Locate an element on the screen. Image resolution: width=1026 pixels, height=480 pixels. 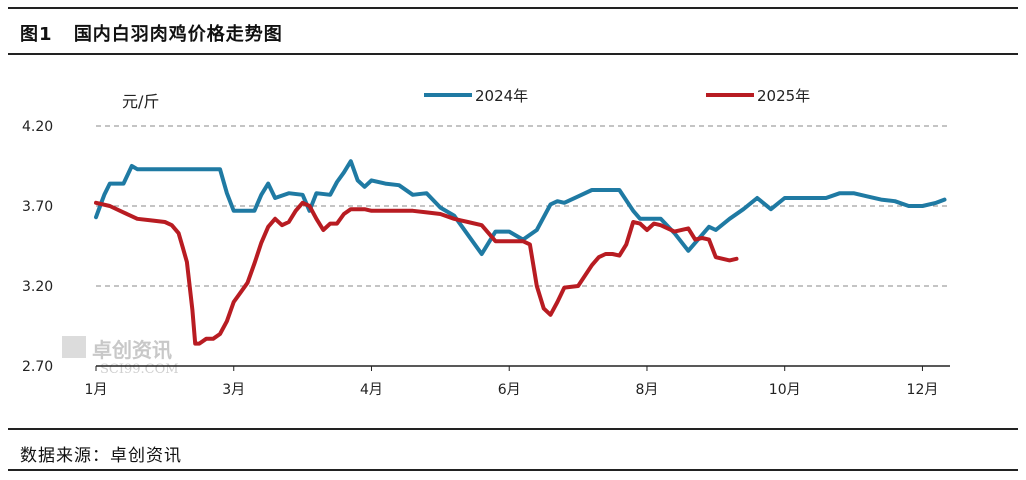
y-tick-label: 2.70 is located at coordinates (37, 367).